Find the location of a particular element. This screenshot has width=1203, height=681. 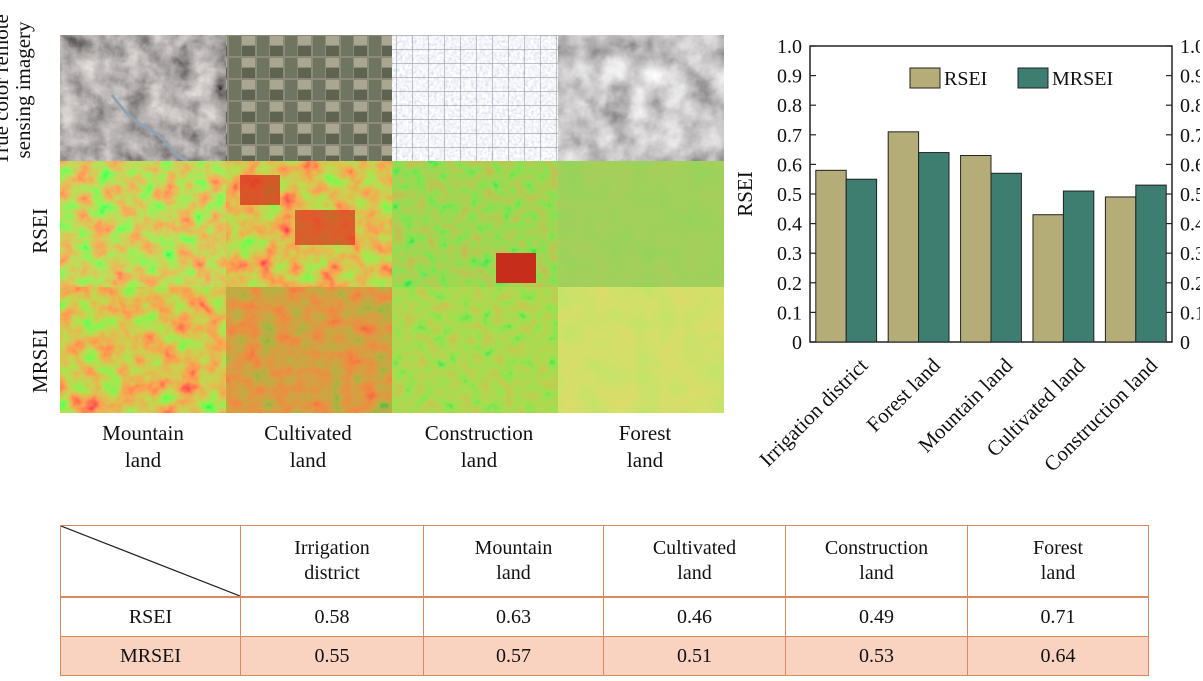

table-cell: 0.57 is located at coordinates (513, 656).